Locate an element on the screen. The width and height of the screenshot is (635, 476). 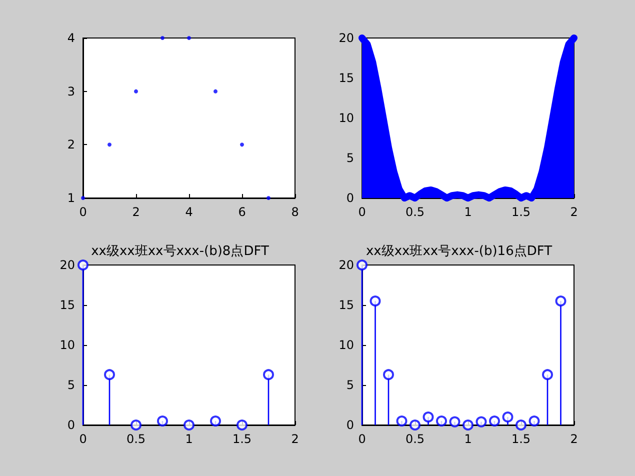
x-tick-label: 4 is located at coordinates (189, 212).